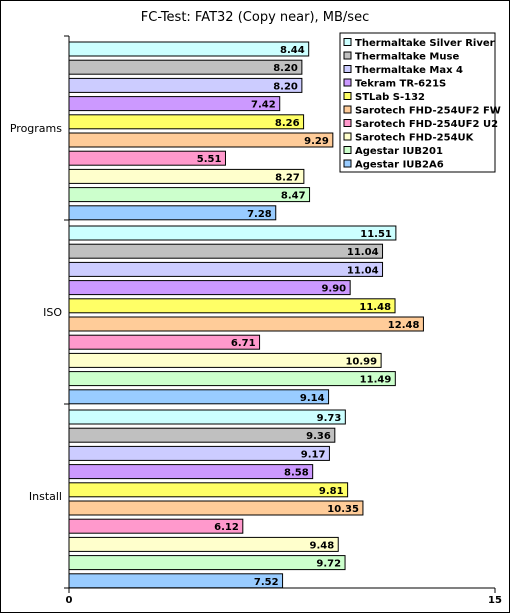 The height and width of the screenshot is (613, 510). I want to click on data-label: 8.58, so click(296, 473).